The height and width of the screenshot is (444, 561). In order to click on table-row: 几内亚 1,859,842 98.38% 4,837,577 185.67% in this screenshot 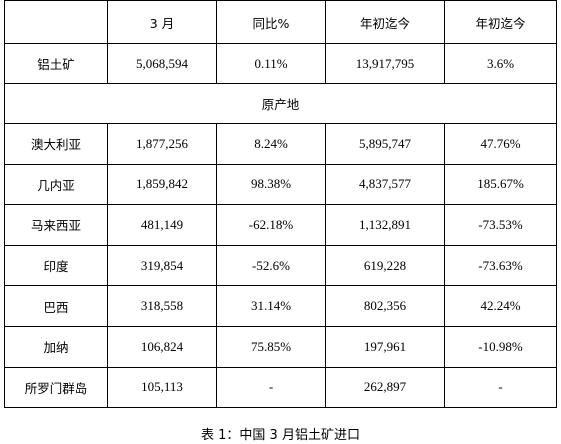, I will do `click(280, 184)`.